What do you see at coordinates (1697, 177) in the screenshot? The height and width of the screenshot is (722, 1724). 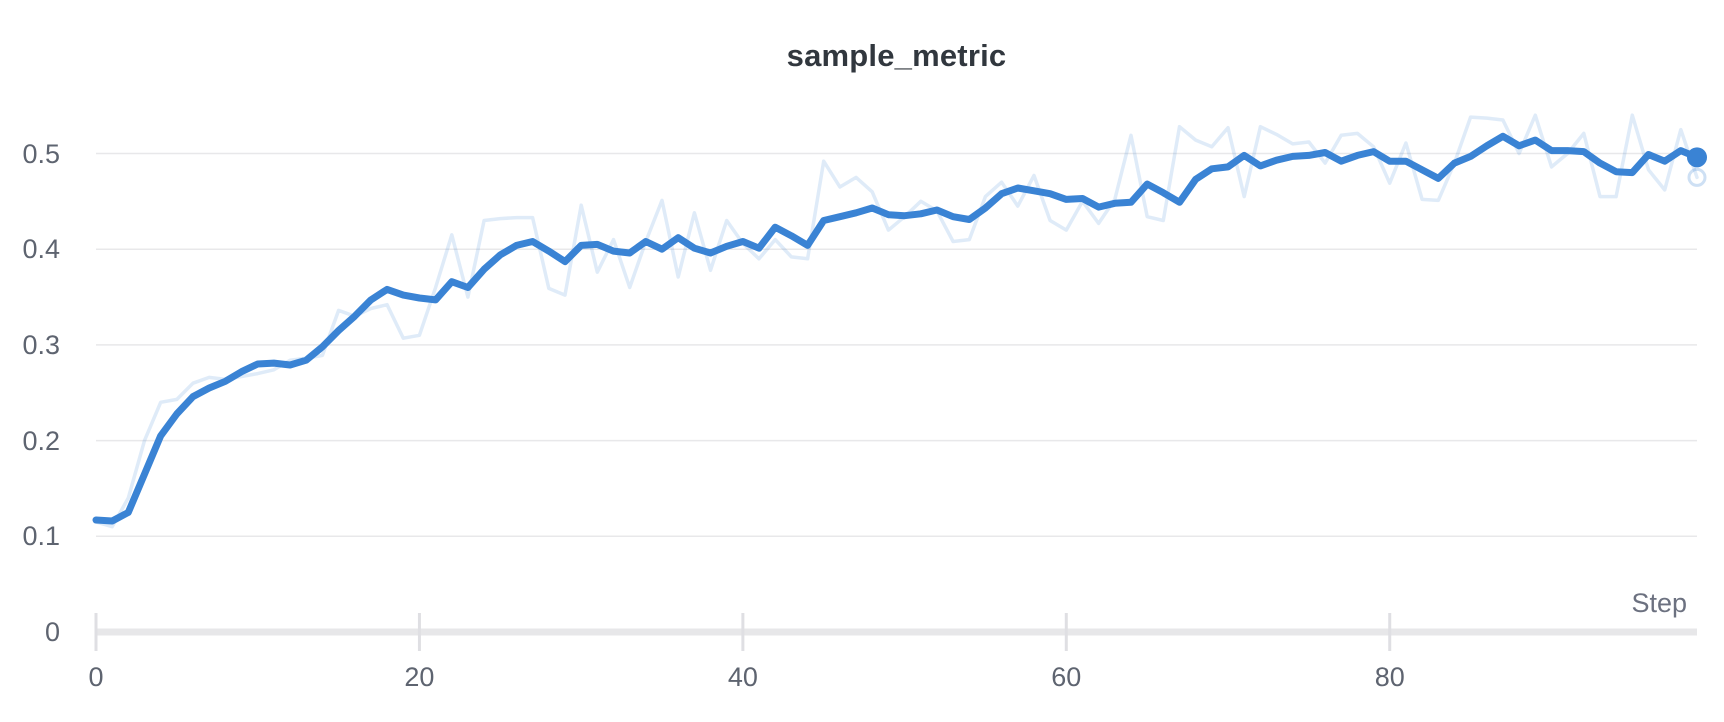 I see `last-point-raw-ring` at bounding box center [1697, 177].